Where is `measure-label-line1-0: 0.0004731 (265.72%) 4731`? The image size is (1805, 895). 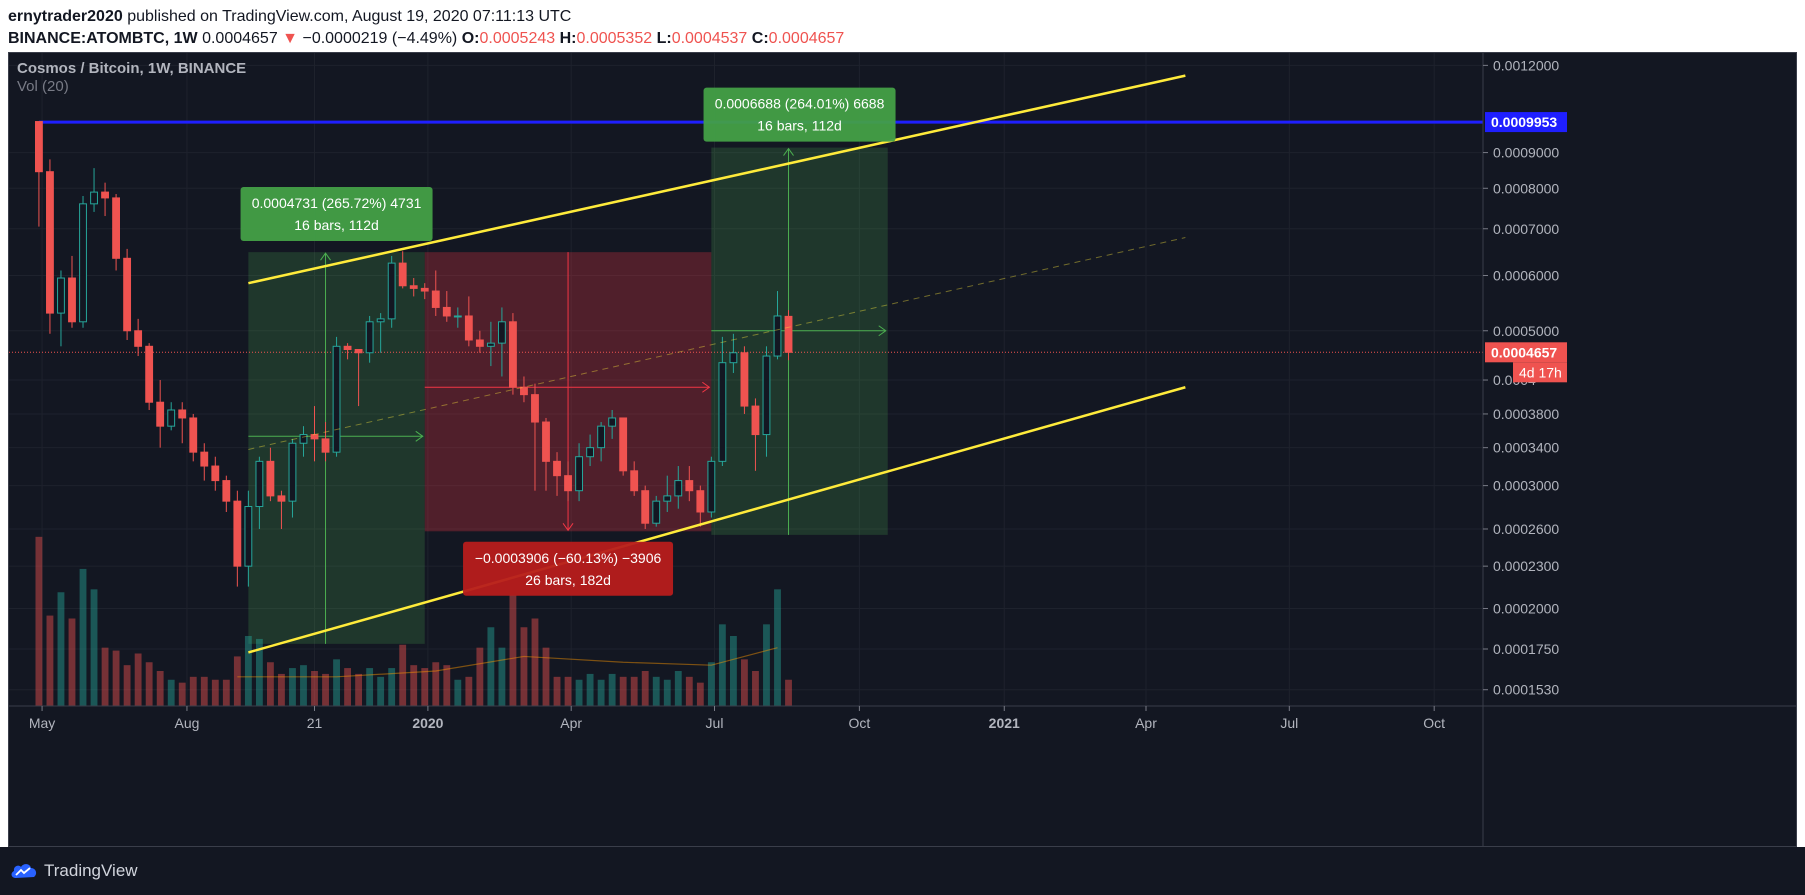
measure-label-line1-0: 0.0004731 (265.72%) 4731 is located at coordinates (337, 203).